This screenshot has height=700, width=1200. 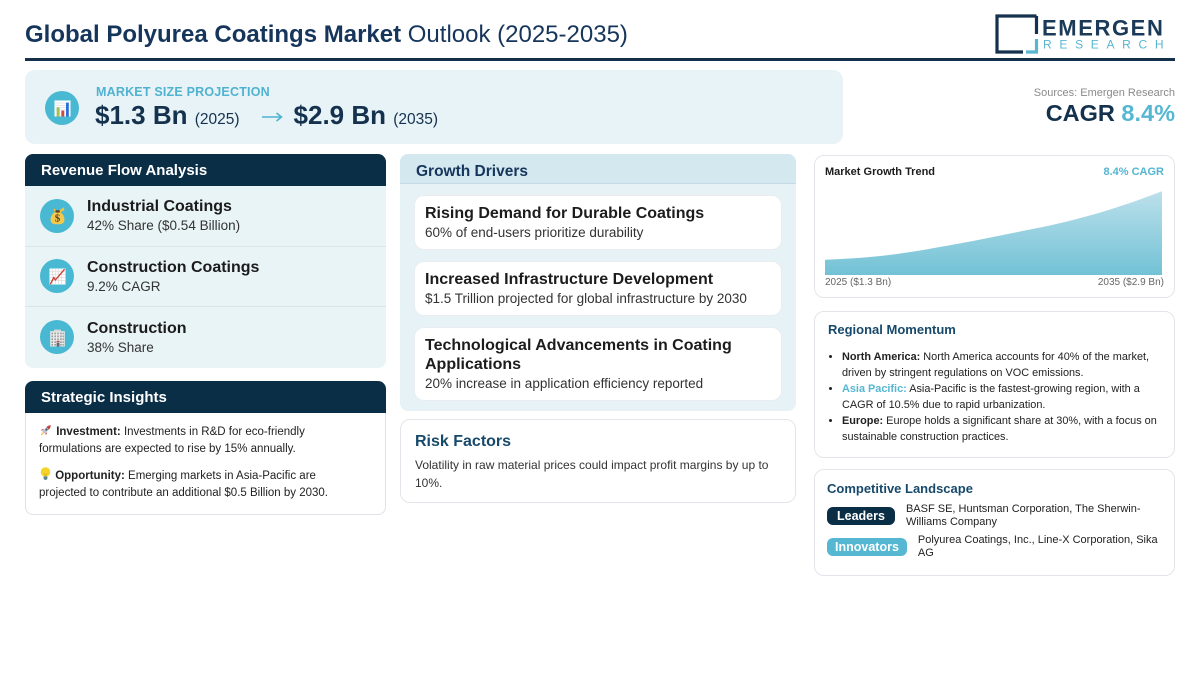 I want to click on svg-text: RESEARCH, so click(x=1107, y=45).